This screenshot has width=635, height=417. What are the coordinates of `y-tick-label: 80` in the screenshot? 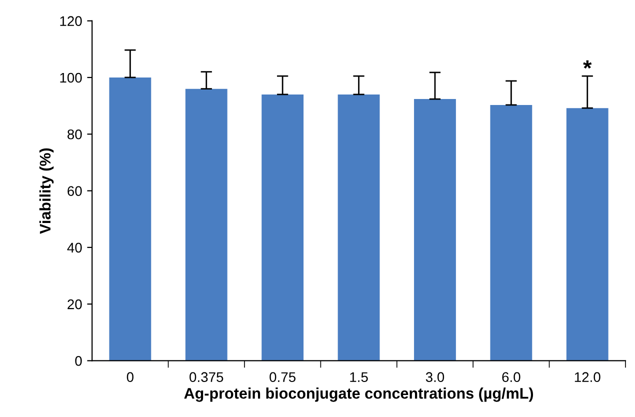 It's located at (75, 134).